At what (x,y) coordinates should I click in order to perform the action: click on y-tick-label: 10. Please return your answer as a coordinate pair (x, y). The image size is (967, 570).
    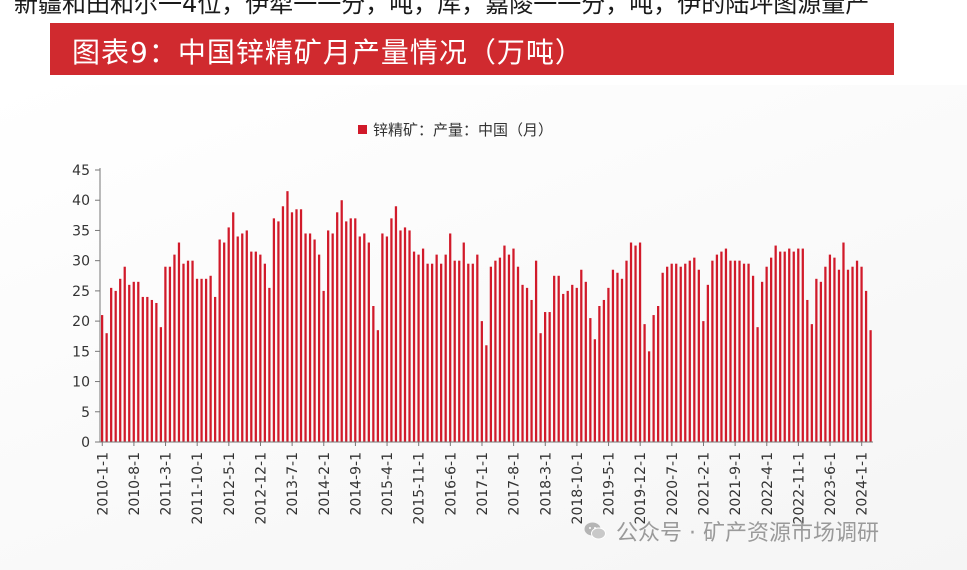
    Looking at the image, I should click on (81, 383).